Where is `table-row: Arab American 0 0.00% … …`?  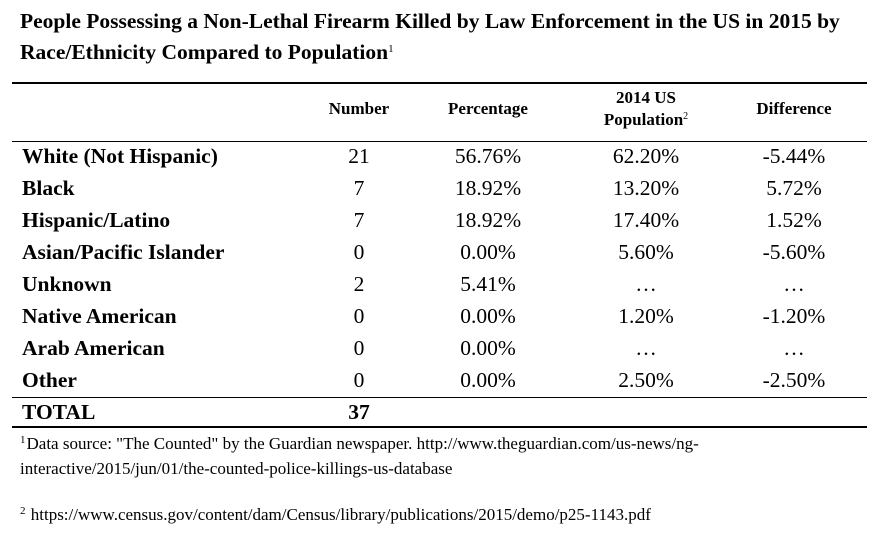 table-row: Arab American 0 0.00% … … is located at coordinates (444, 348).